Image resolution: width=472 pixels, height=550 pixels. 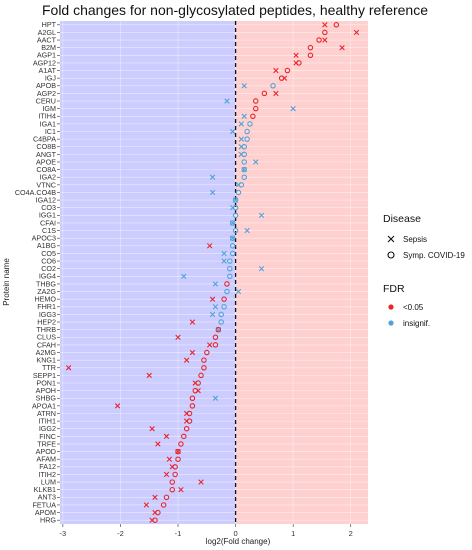 I want to click on x-axis-label: log2(Fold change), so click(x=238, y=541).